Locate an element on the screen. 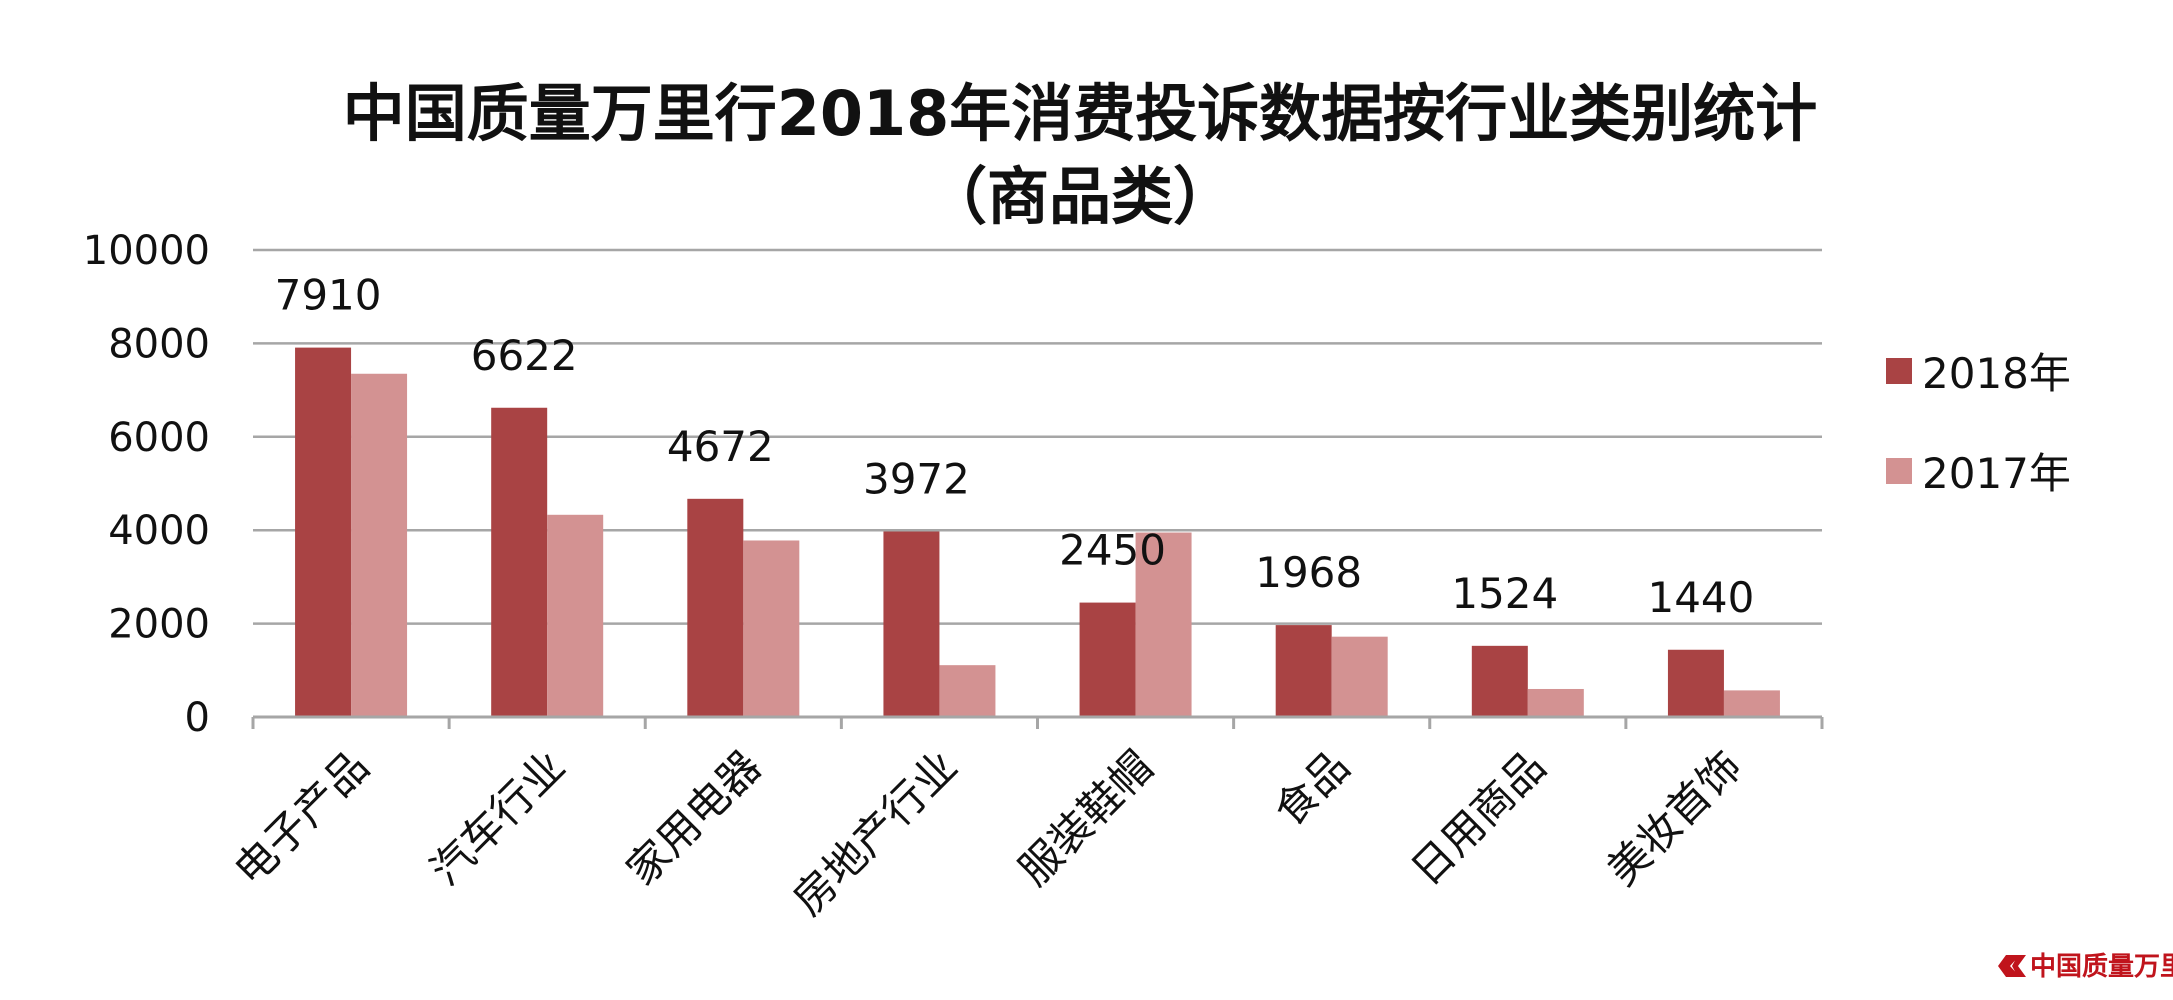 The height and width of the screenshot is (1000, 2173). y-tick-label: 4000 is located at coordinates (159, 531).